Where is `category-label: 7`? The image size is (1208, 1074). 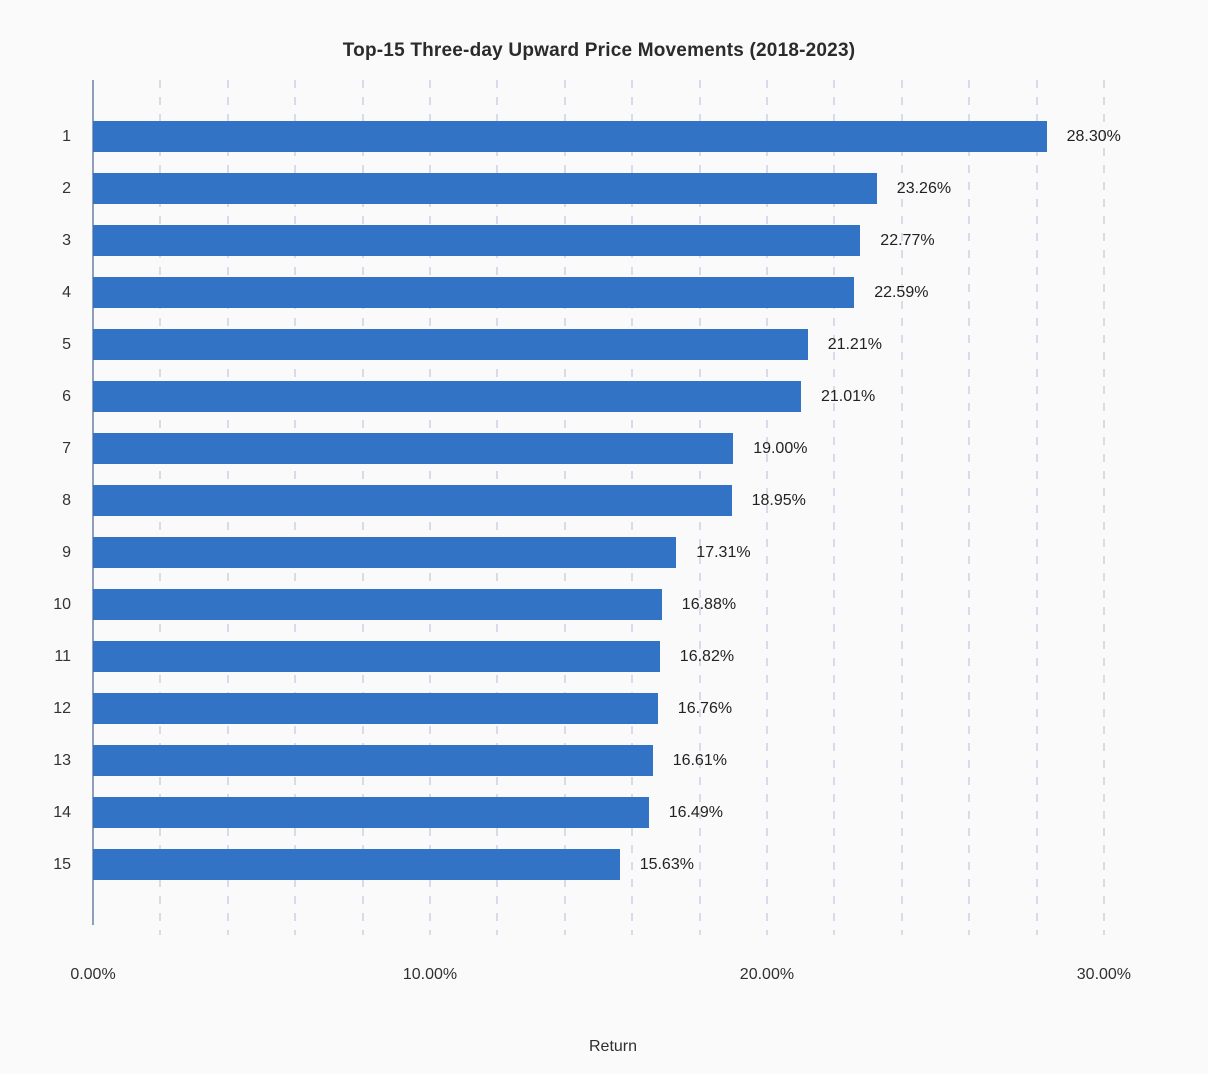 category-label: 7 is located at coordinates (66, 448).